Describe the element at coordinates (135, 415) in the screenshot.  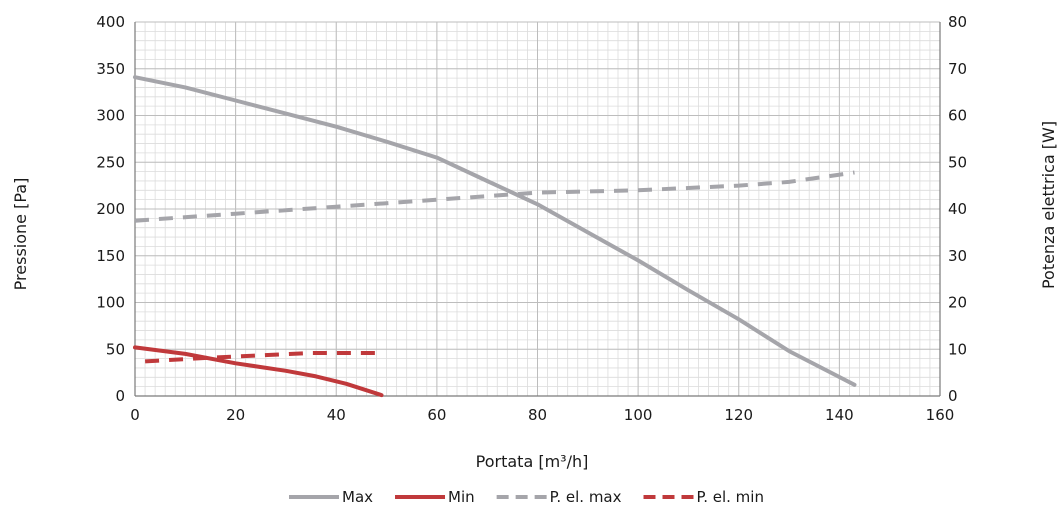
I see `x-tick-label: 0` at that location.